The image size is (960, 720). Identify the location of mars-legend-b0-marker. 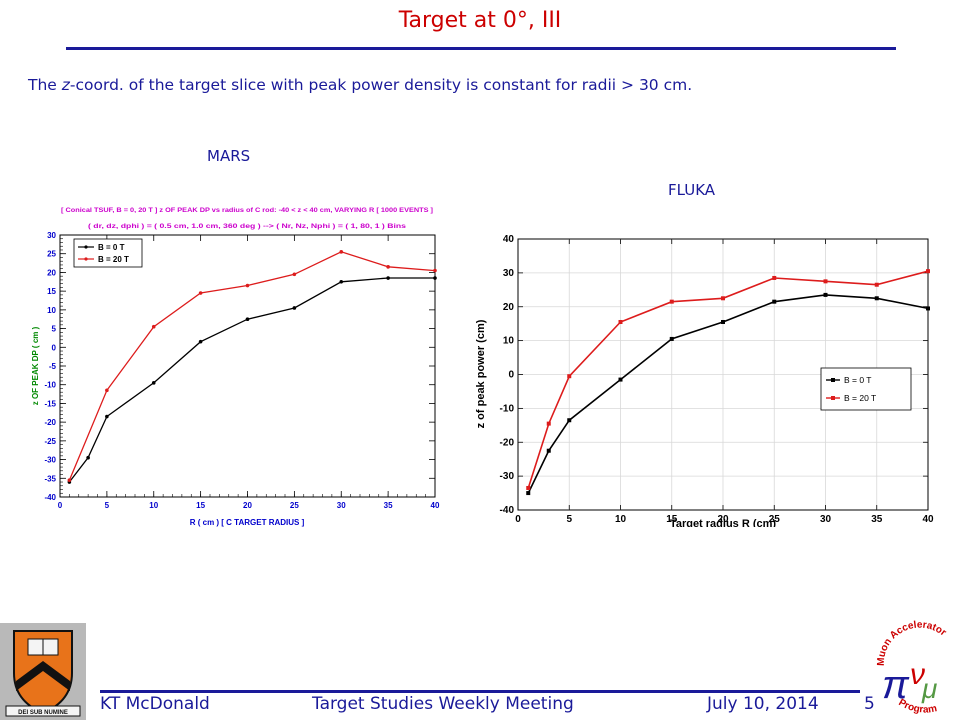
(86, 247).